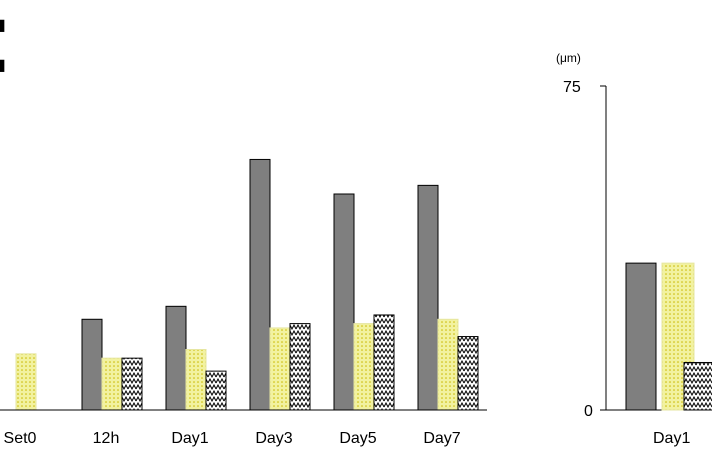  I want to click on bar-solid-grey-Day5, so click(344, 302).